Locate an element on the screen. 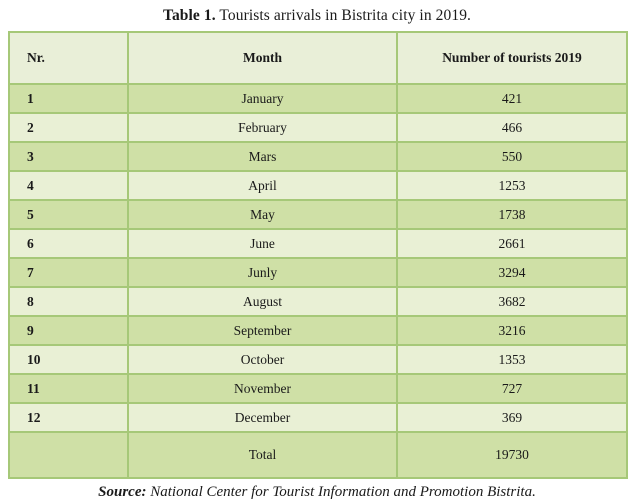 The width and height of the screenshot is (634, 503). header-nr: Nr. is located at coordinates (68, 58).